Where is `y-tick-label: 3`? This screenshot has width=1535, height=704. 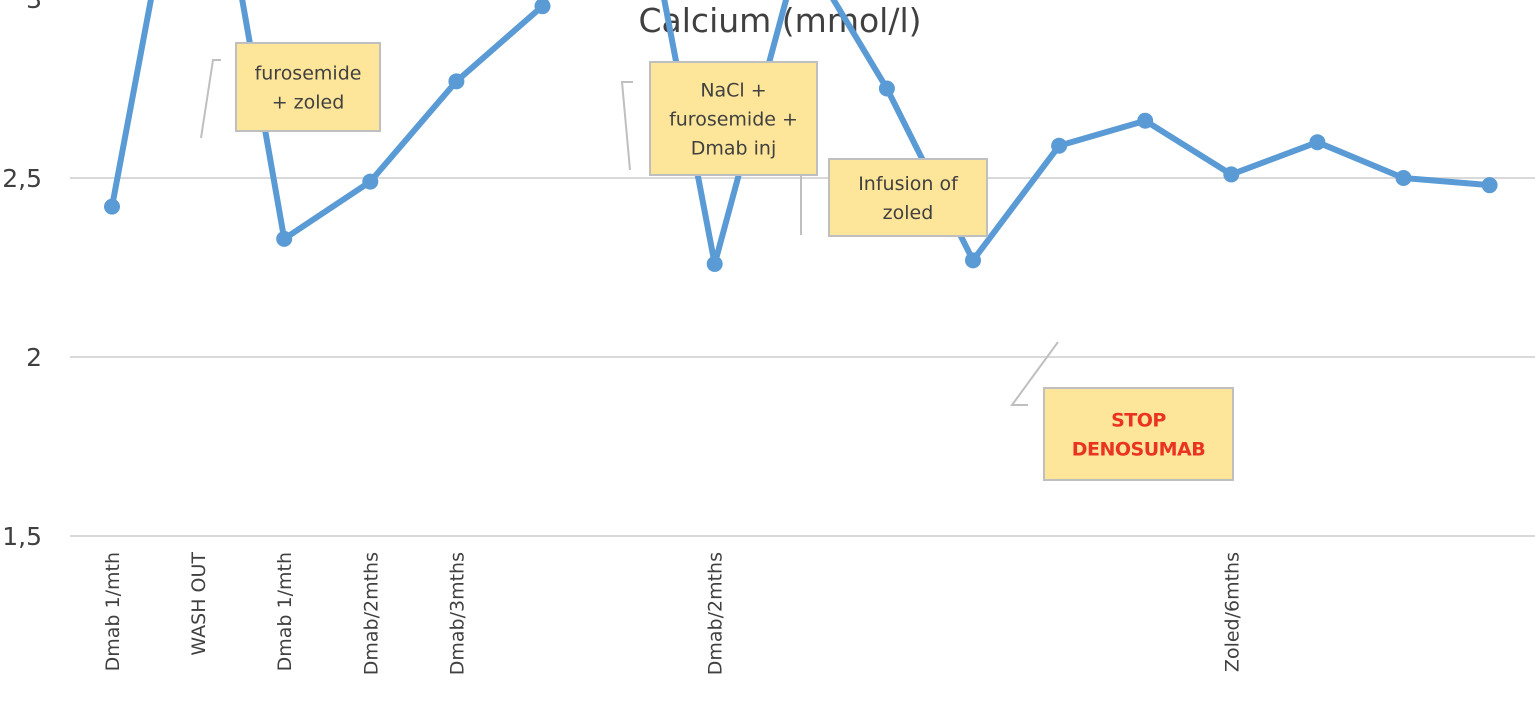
y-tick-label: 3 is located at coordinates (34, 7).